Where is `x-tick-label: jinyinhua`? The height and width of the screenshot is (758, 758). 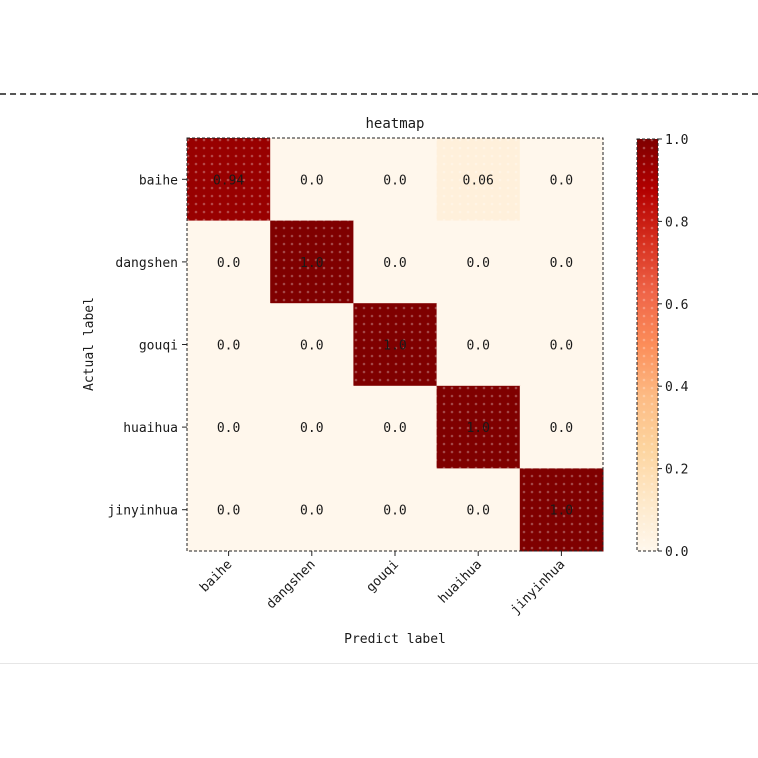 x-tick-label: jinyinhua is located at coordinates (538, 587).